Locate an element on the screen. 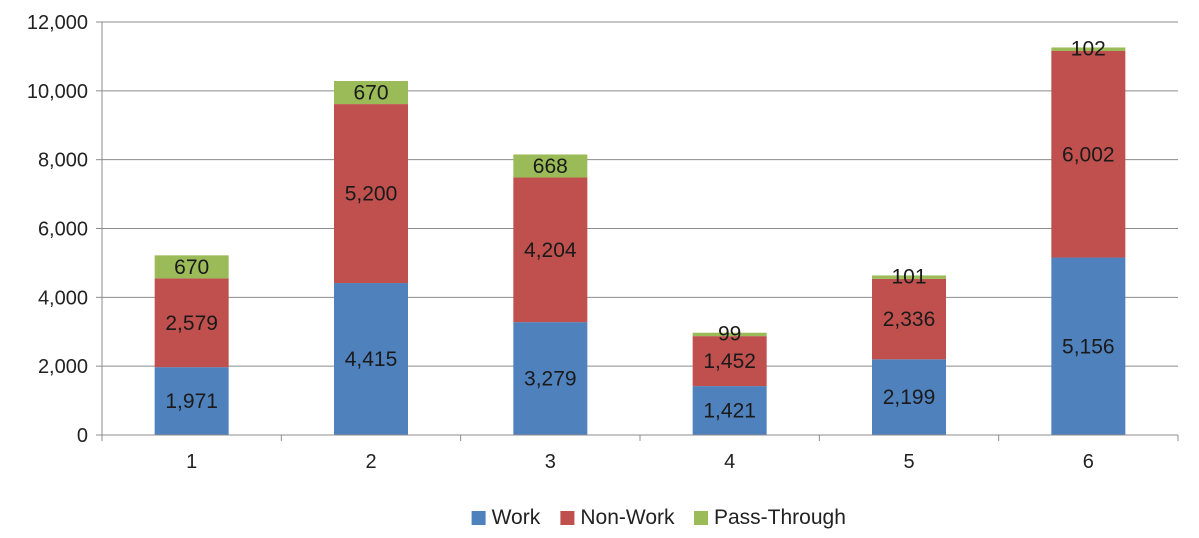 The image size is (1199, 538). data-label: 5,156 is located at coordinates (1088, 346).